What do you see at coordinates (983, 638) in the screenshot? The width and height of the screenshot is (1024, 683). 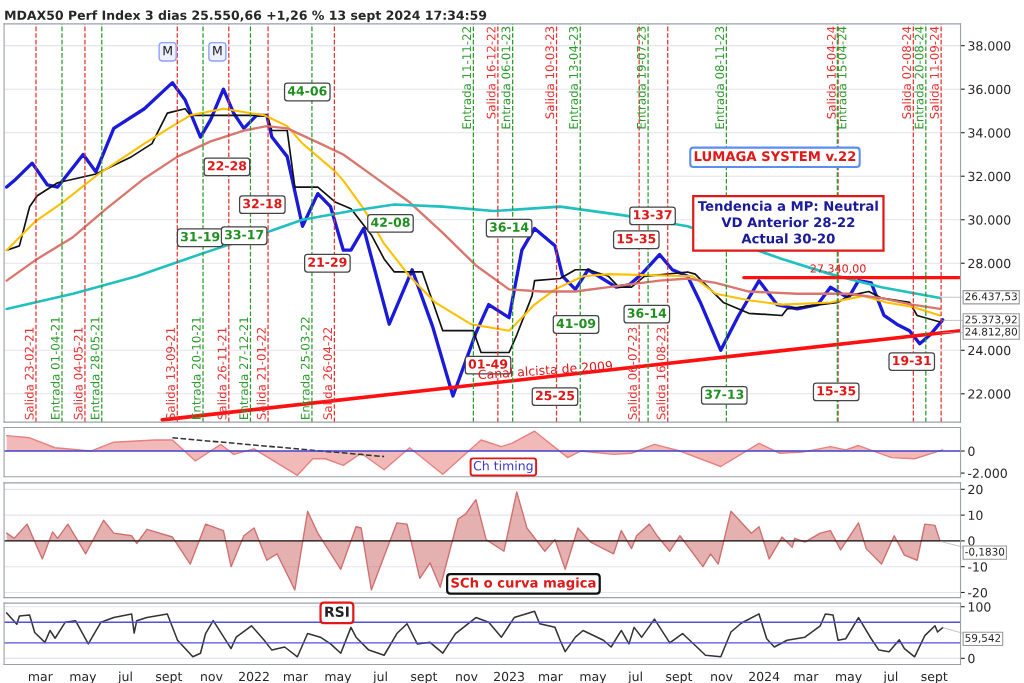 I see `annotation: 59,542` at bounding box center [983, 638].